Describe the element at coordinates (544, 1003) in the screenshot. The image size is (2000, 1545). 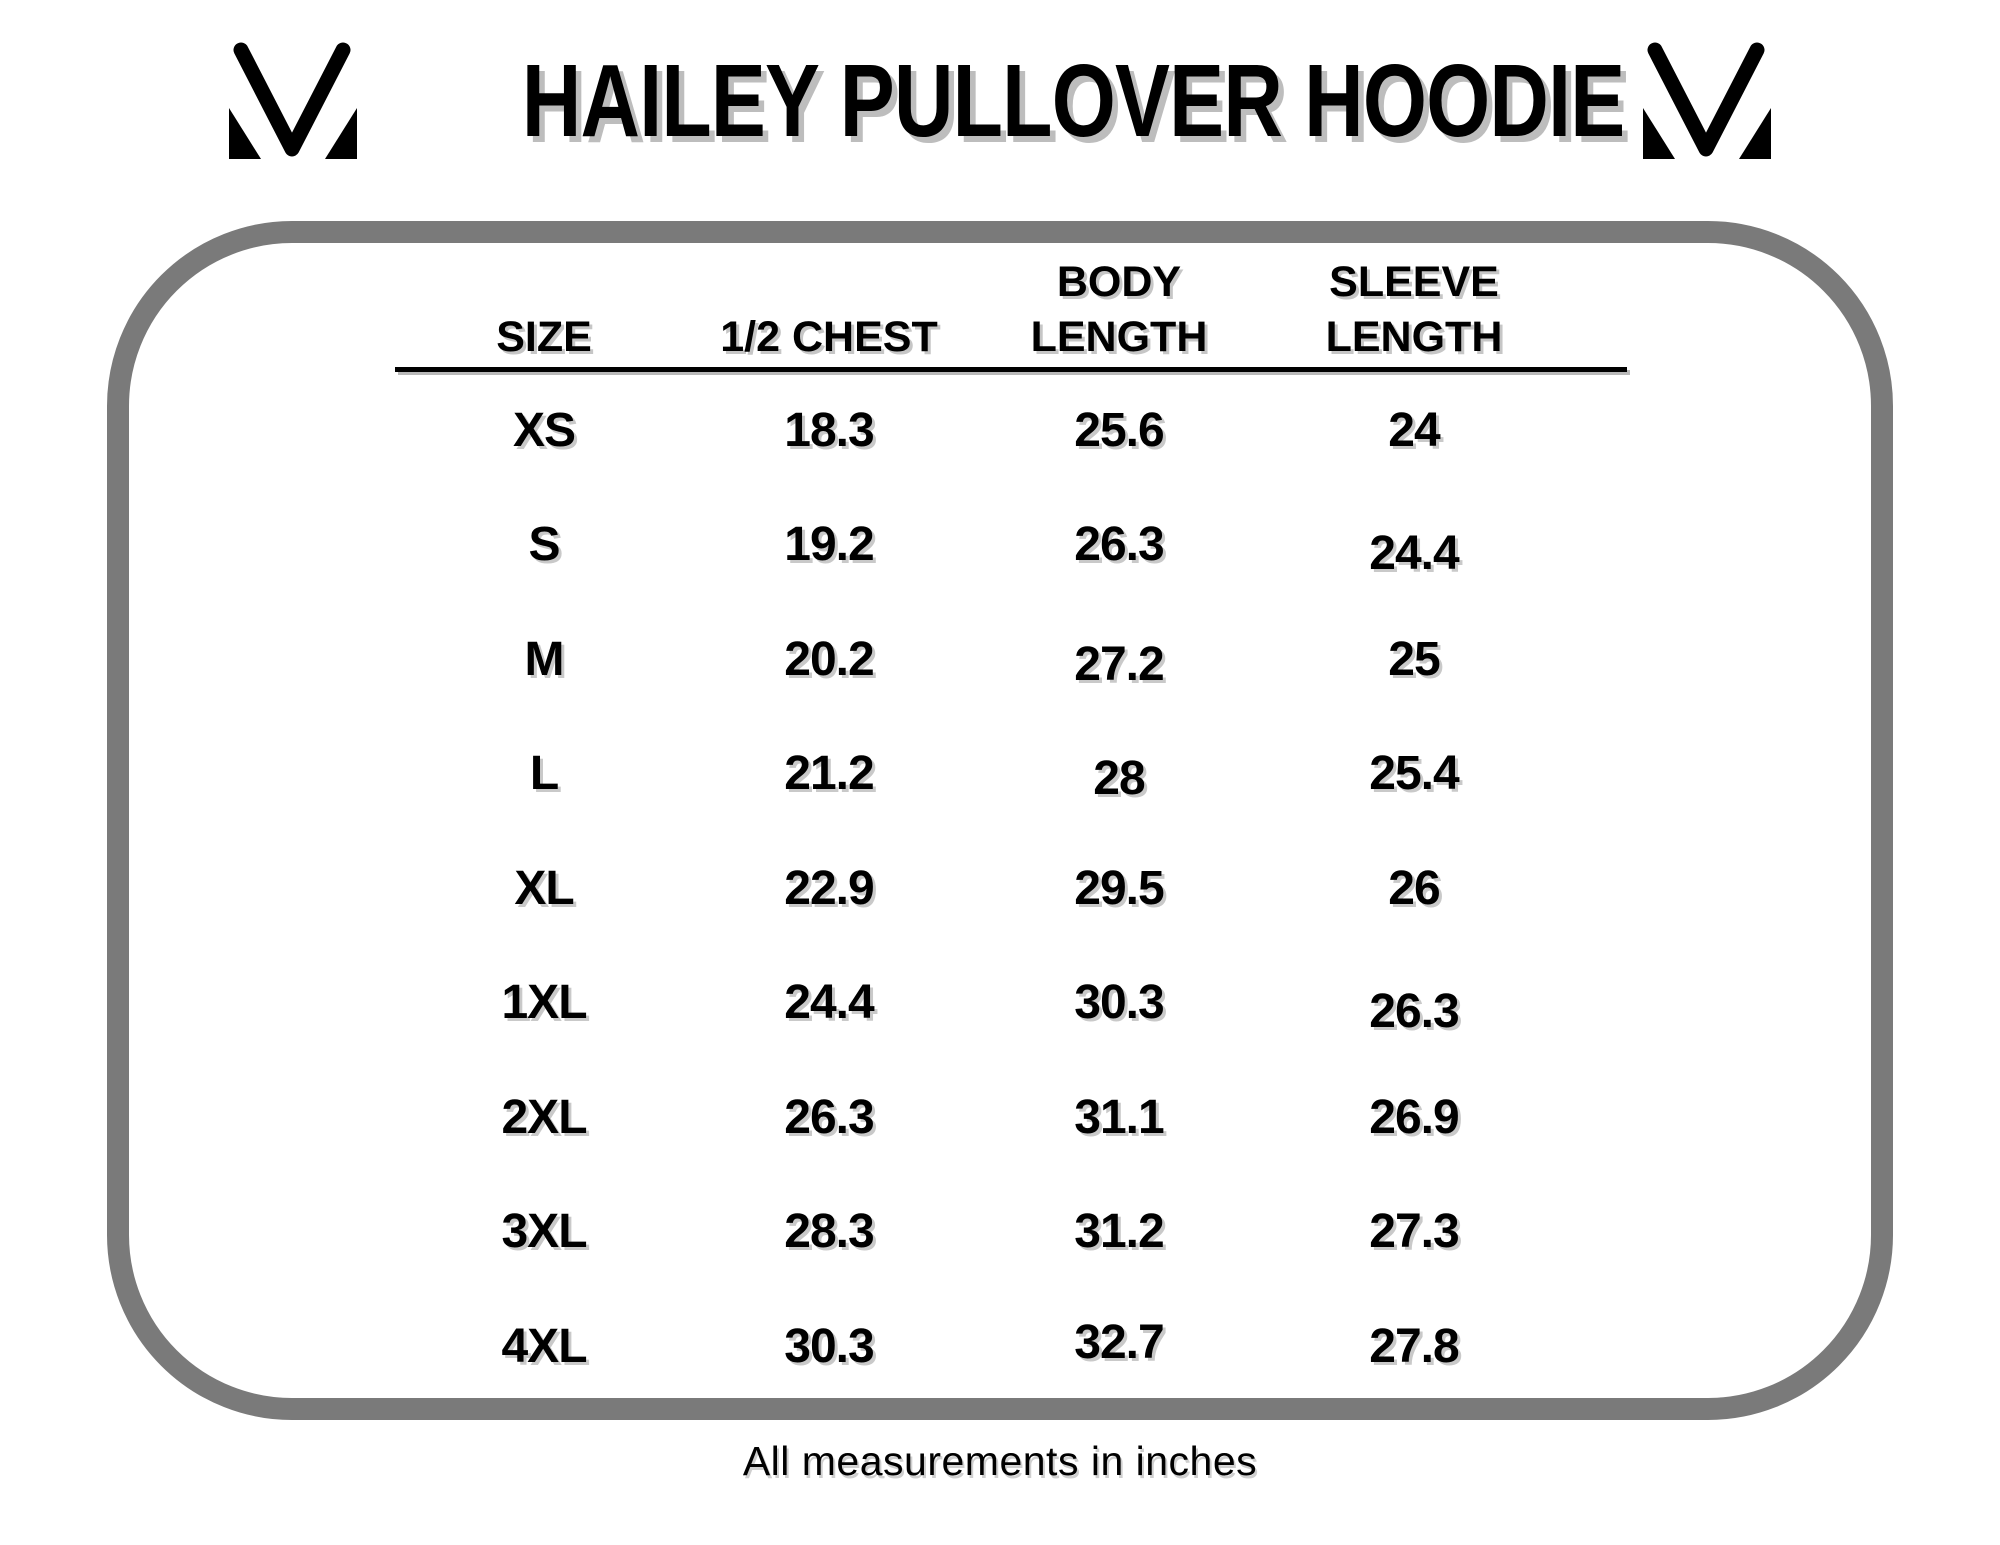
I see `size-cell: 1XL` at that location.